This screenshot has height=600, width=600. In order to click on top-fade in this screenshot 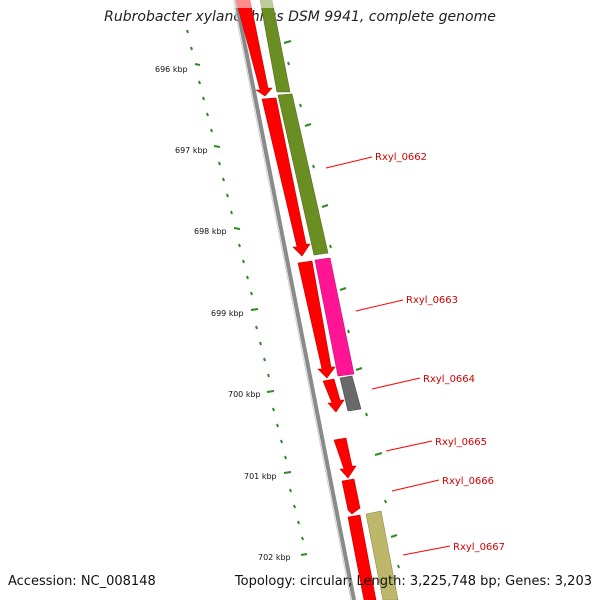, I will do `click(260, 4)`.